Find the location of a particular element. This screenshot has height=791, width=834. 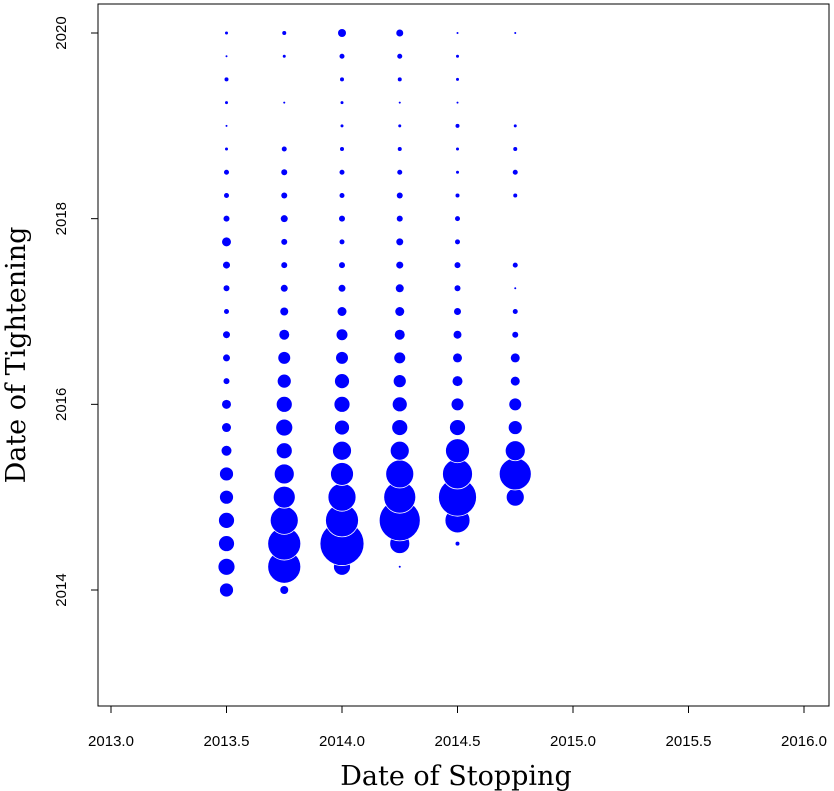

y-axis-title: Date of Tightening is located at coordinates (16, 355).